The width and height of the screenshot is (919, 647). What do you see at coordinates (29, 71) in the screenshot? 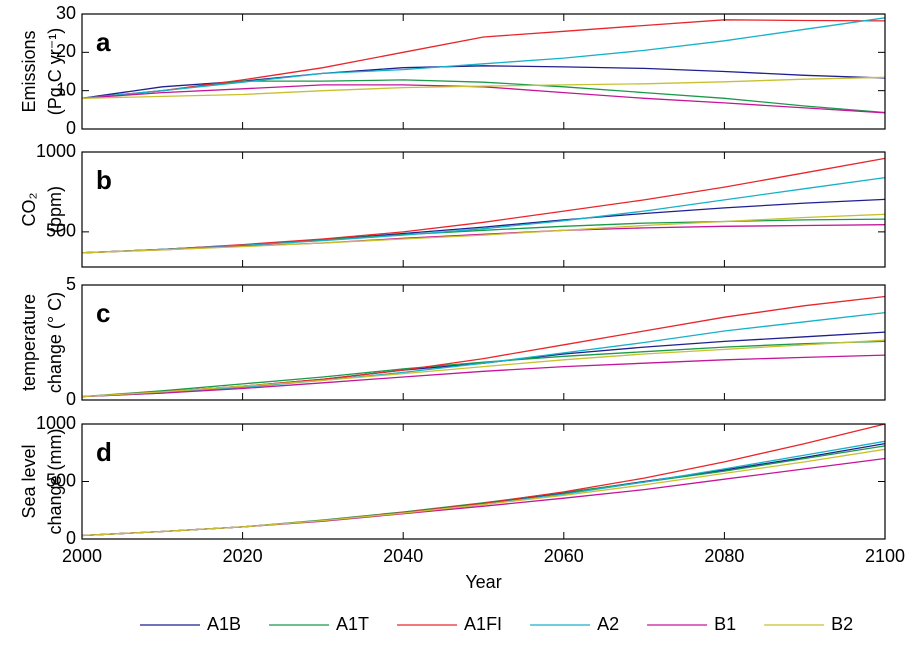
I see `y-axis-label: Emissions` at bounding box center [29, 71].